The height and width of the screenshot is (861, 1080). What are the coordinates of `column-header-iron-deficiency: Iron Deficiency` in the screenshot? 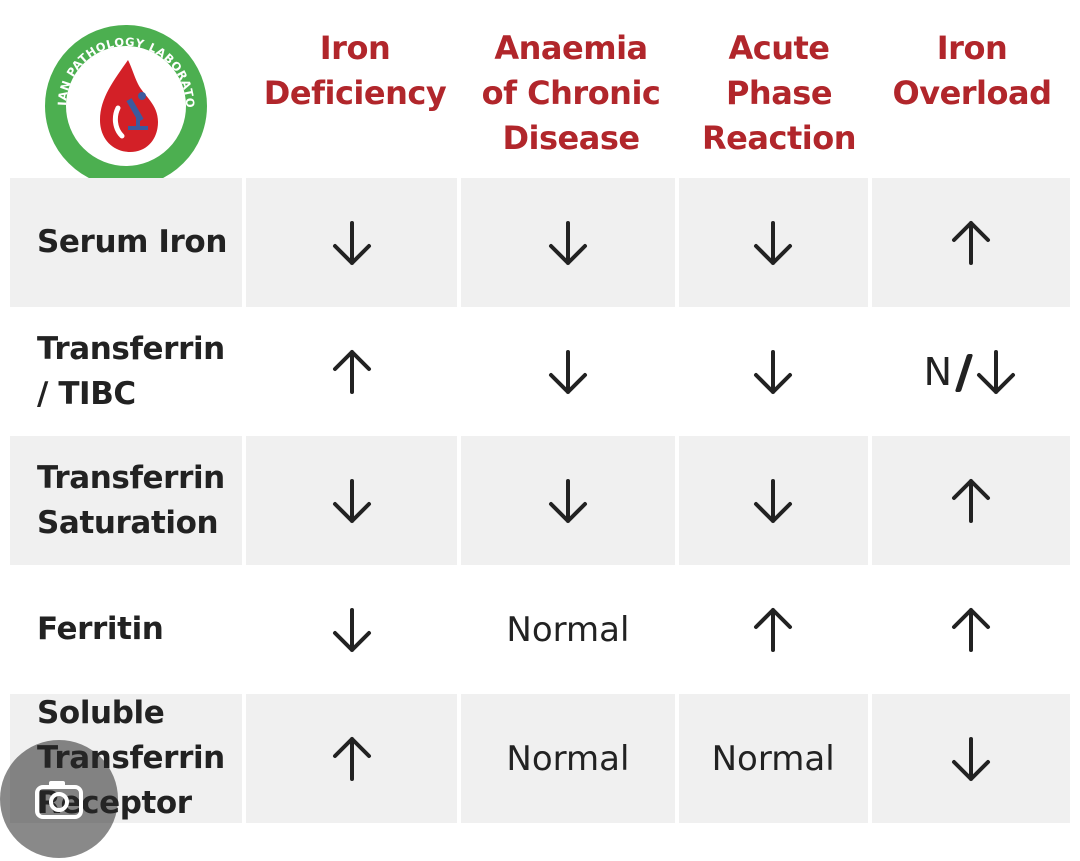 It's located at (355, 70).